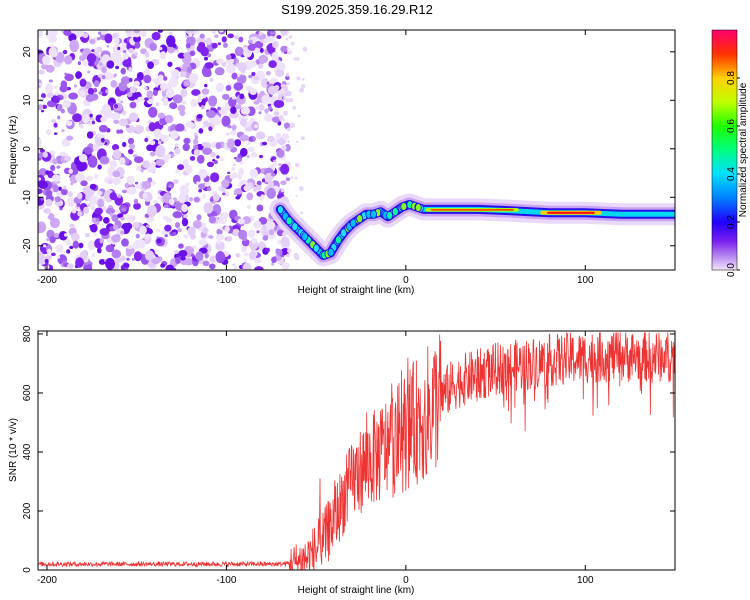 The height and width of the screenshot is (600, 750). What do you see at coordinates (585, 580) in the screenshot?
I see `snr-x-tick-label: 100` at bounding box center [585, 580].